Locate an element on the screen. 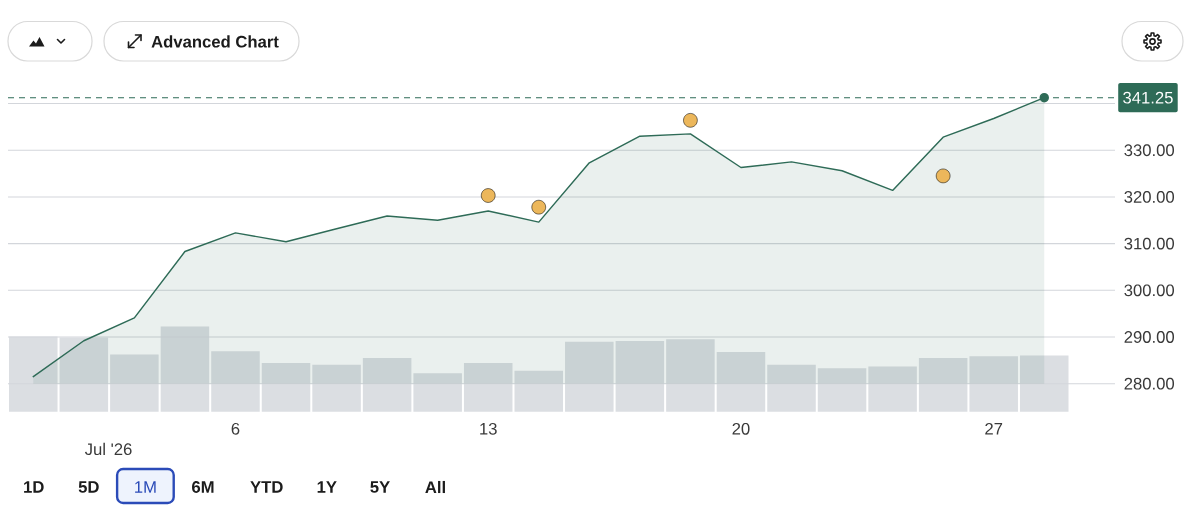  text: Advanced Chart is located at coordinates (215, 41).